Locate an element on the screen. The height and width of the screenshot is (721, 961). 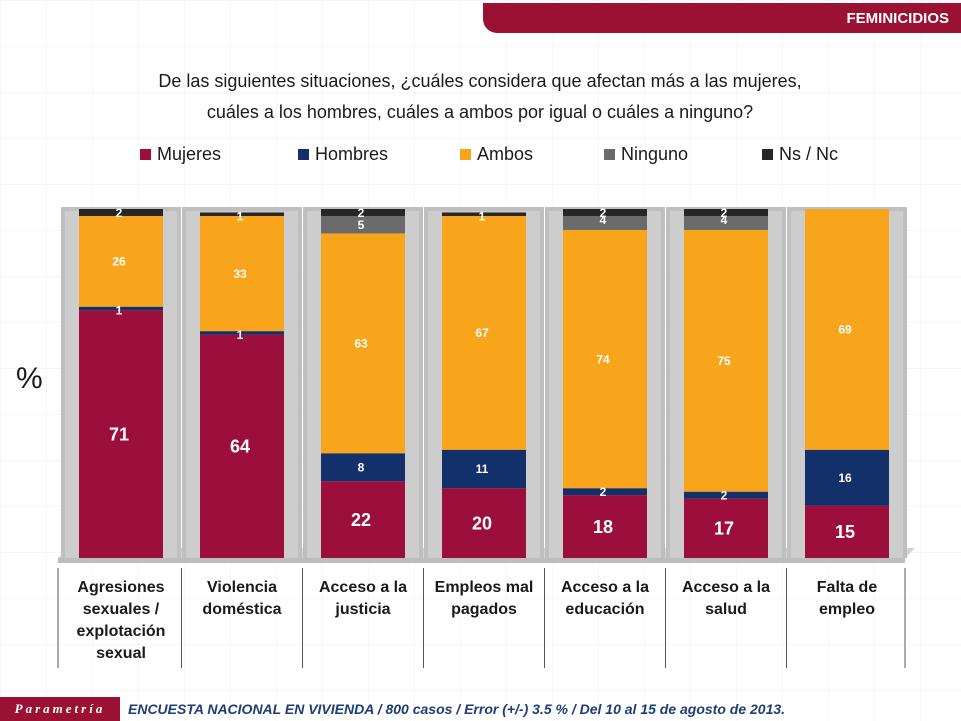
data-label: 71 is located at coordinates (119, 434).